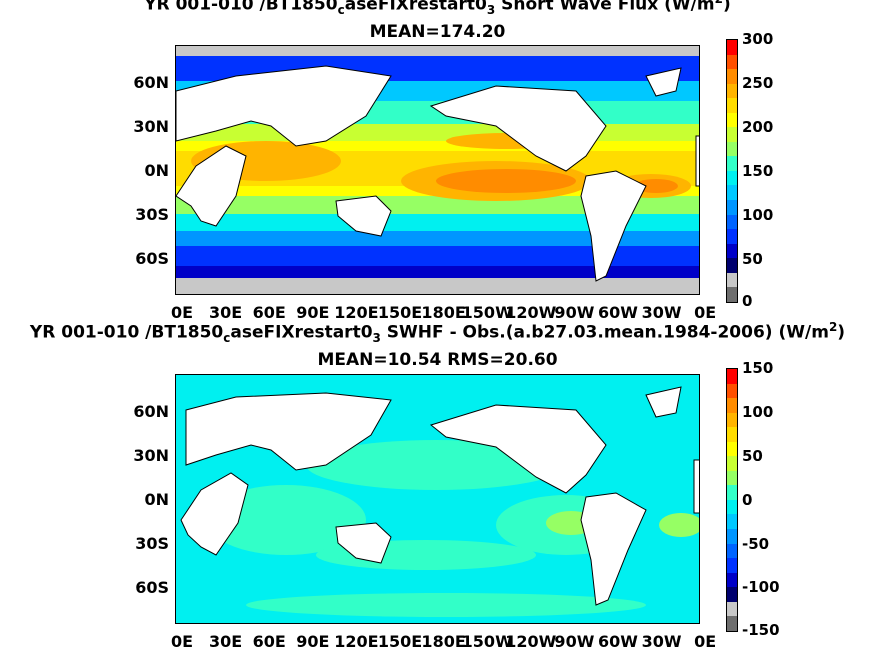 This screenshot has width=875, height=656. Describe the element at coordinates (487, 641) in the screenshot. I see `panel2-xlabel: 150W` at that location.